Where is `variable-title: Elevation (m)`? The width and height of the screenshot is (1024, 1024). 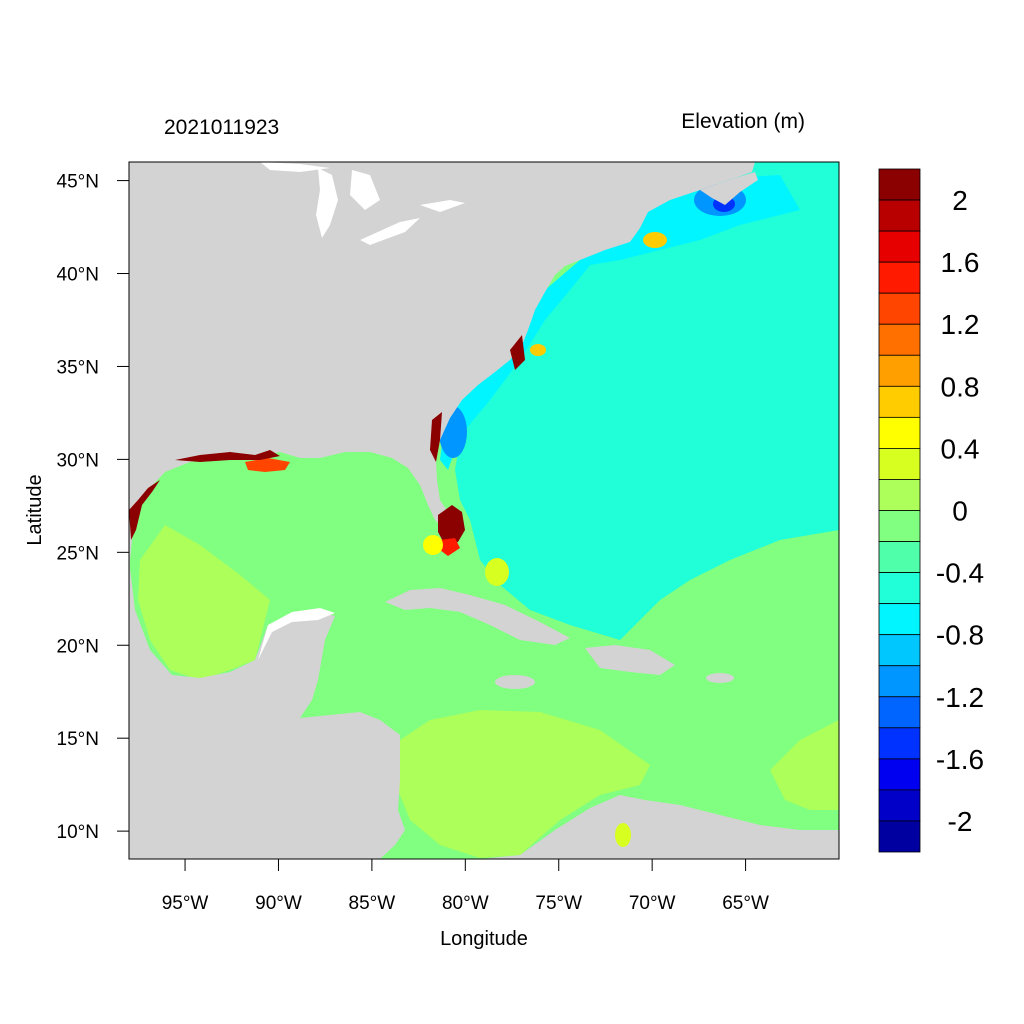 variable-title: Elevation (m) is located at coordinates (743, 121).